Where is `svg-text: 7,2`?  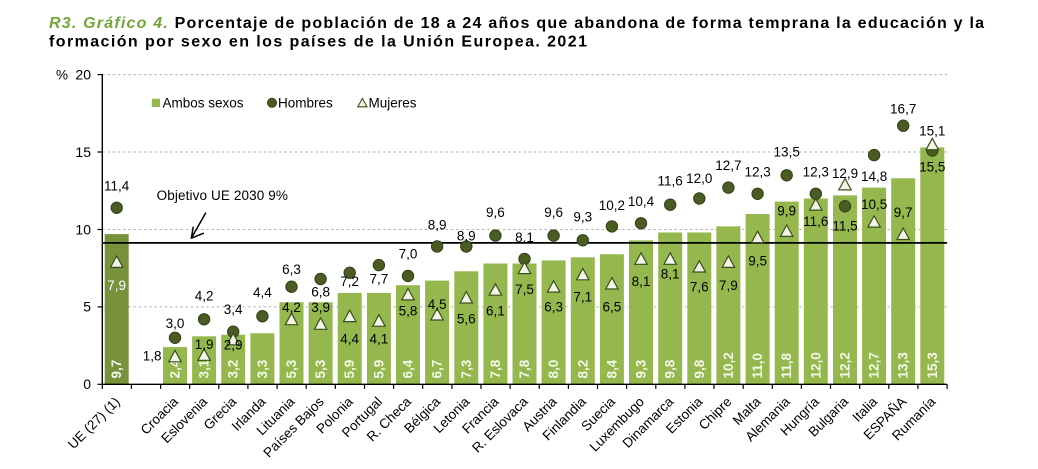
svg-text: 7,2 is located at coordinates (349, 281).